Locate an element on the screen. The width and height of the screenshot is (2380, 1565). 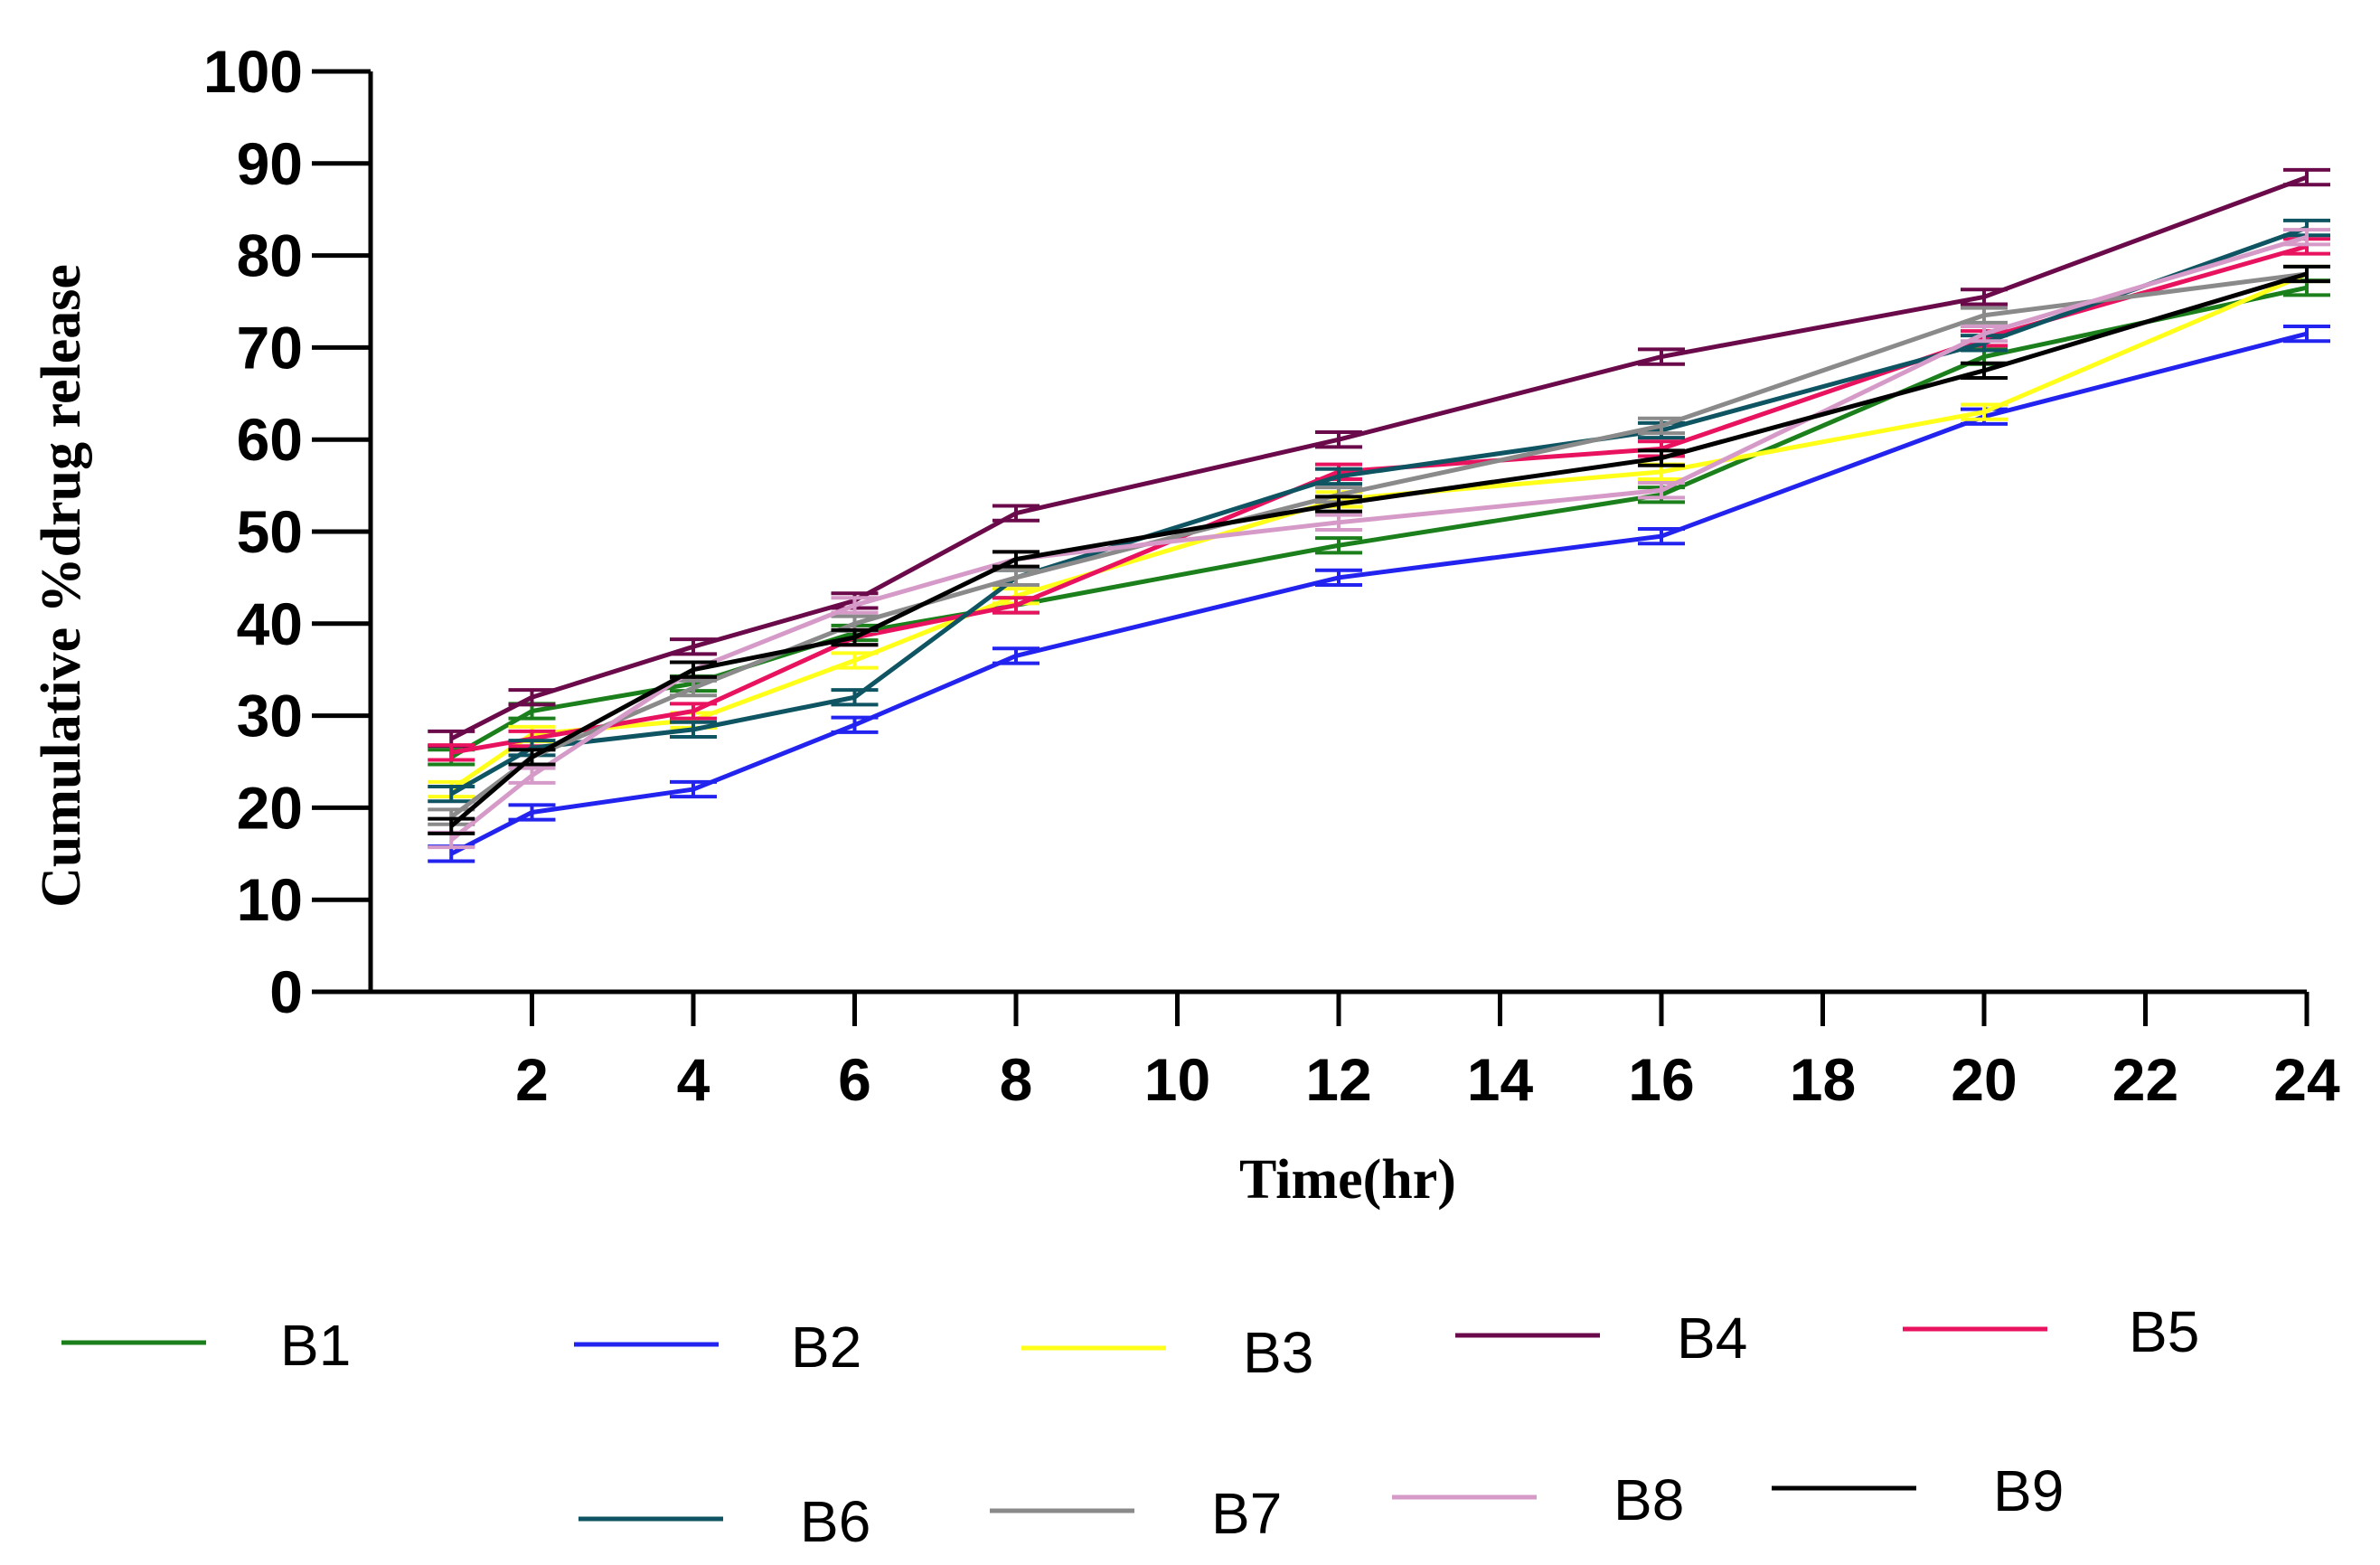
legend-label: B5 is located at coordinates (2164, 1331).